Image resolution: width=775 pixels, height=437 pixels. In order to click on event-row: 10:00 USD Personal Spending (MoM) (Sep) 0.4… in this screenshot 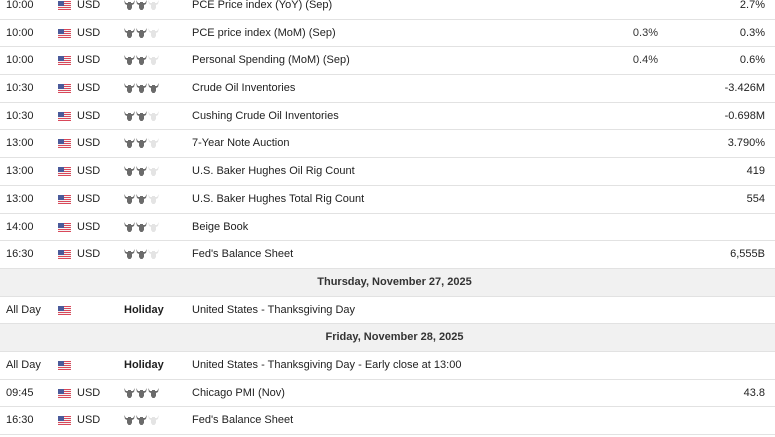, I will do `click(387, 61)`.